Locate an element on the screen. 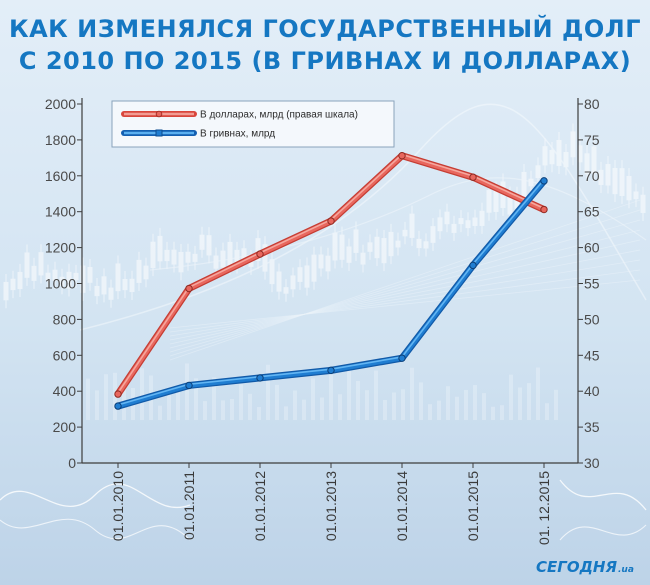 This screenshot has width=650, height=585. left-tick-label: 1400 is located at coordinates (60, 212).